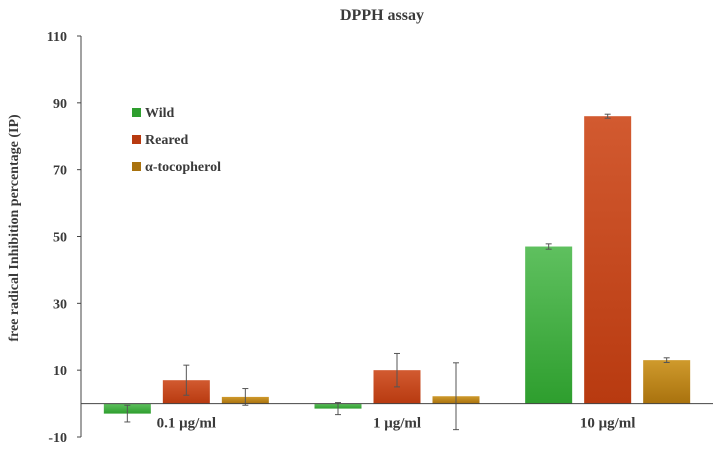 This screenshot has width=721, height=452. Describe the element at coordinates (549, 325) in the screenshot. I see `bar-Wild-10 μg/ml` at that location.